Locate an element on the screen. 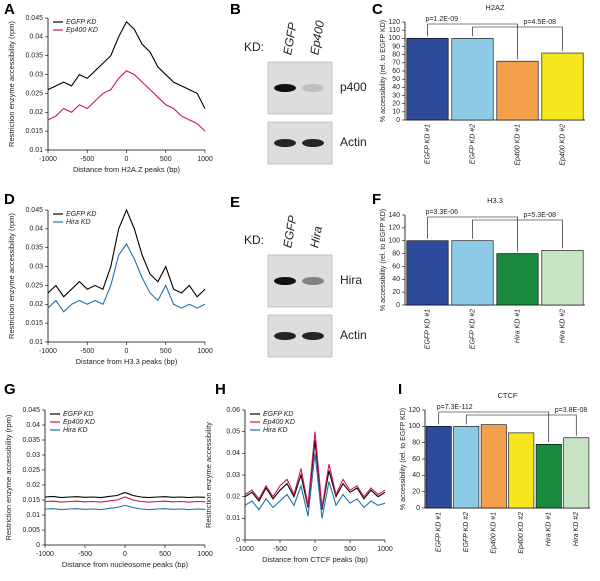 Image resolution: width=600 pixels, height=581 pixels. panel-letter: I is located at coordinates (400, 389).